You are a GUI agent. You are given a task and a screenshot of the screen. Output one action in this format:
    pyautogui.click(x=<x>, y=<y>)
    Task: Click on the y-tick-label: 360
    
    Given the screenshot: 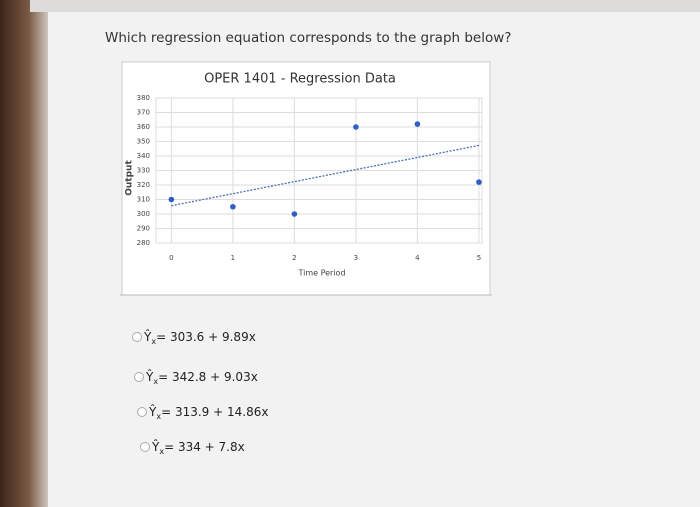 What is the action you would take?
    pyautogui.click(x=143, y=127)
    